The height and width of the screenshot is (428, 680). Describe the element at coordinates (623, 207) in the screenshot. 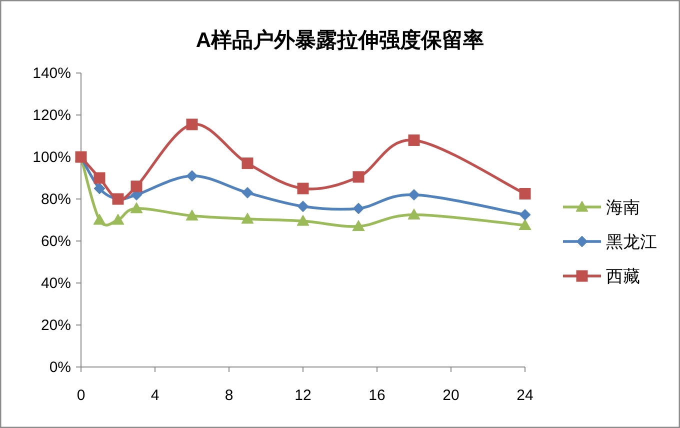

I see `legend-label: 海南` at that location.